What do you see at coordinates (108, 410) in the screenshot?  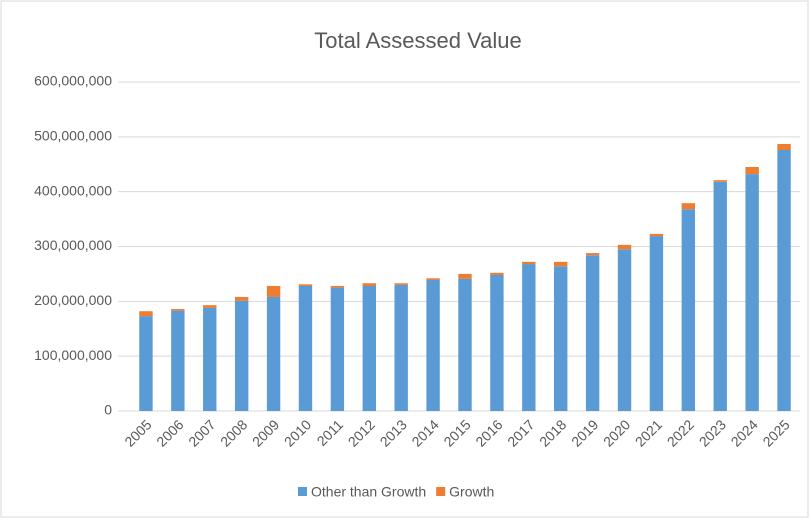 I see `y-tick-label: 0` at bounding box center [108, 410].